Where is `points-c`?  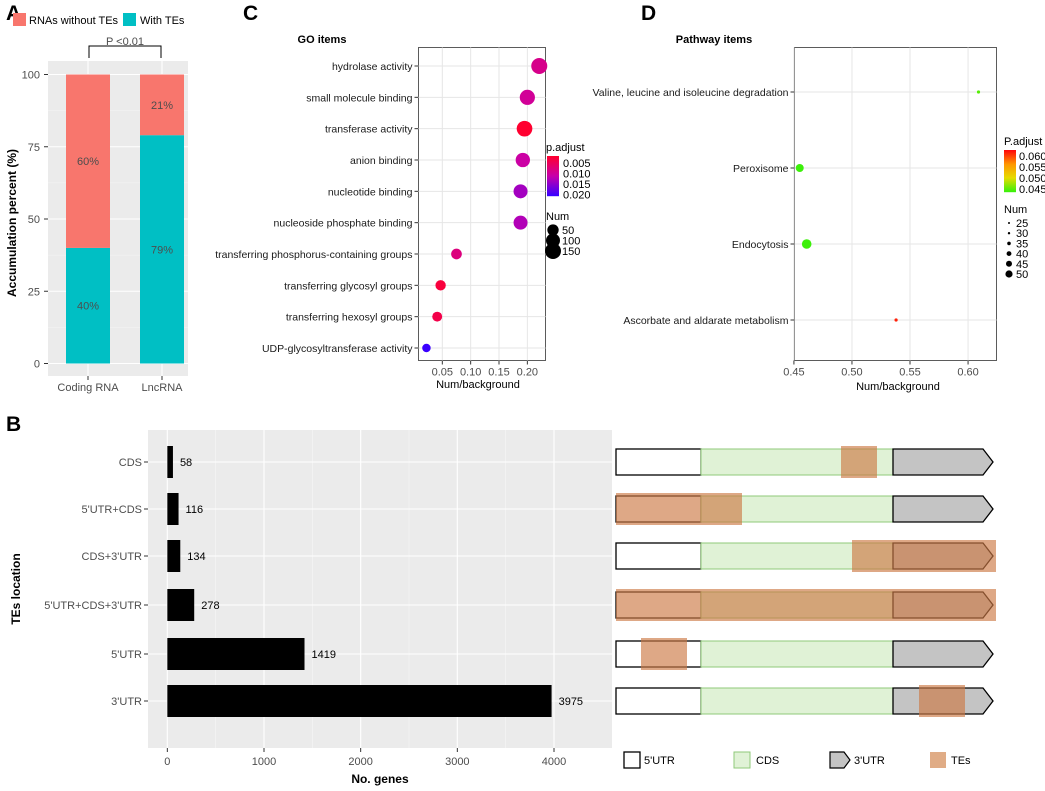
points-c is located at coordinates (485, 205).